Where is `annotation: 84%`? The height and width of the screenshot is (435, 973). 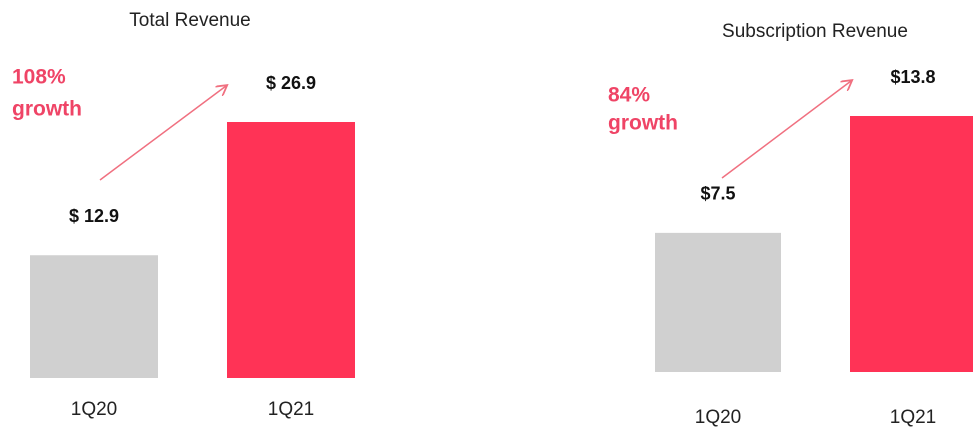
annotation: 84% is located at coordinates (629, 95).